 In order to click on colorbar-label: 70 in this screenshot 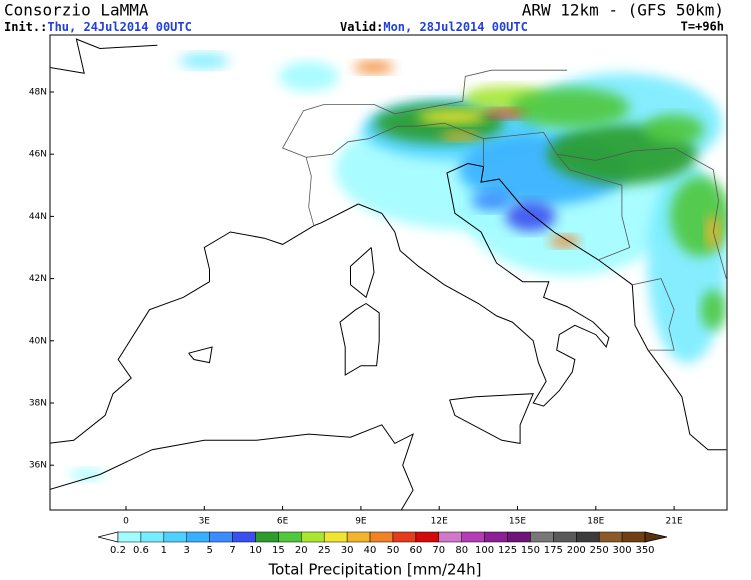, I will do `click(438, 550)`.